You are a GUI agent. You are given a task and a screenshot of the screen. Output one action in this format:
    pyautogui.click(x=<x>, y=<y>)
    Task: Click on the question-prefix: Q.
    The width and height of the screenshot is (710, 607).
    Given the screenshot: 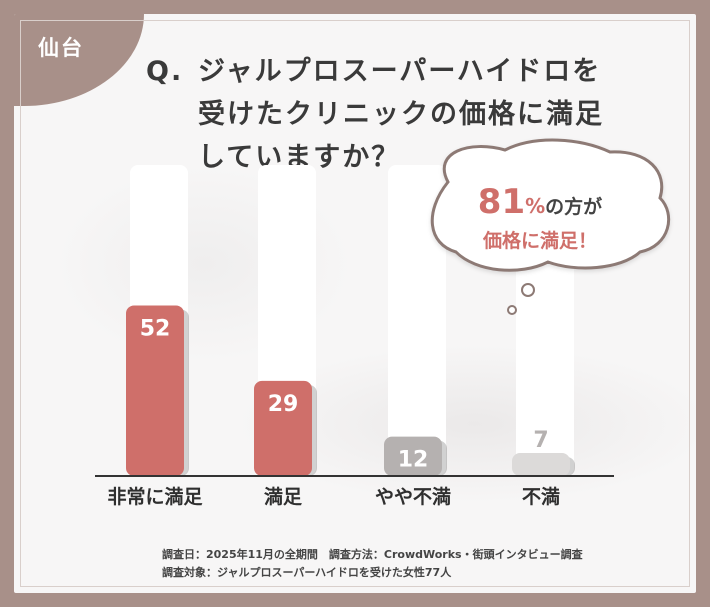 What is the action you would take?
    pyautogui.click(x=165, y=71)
    